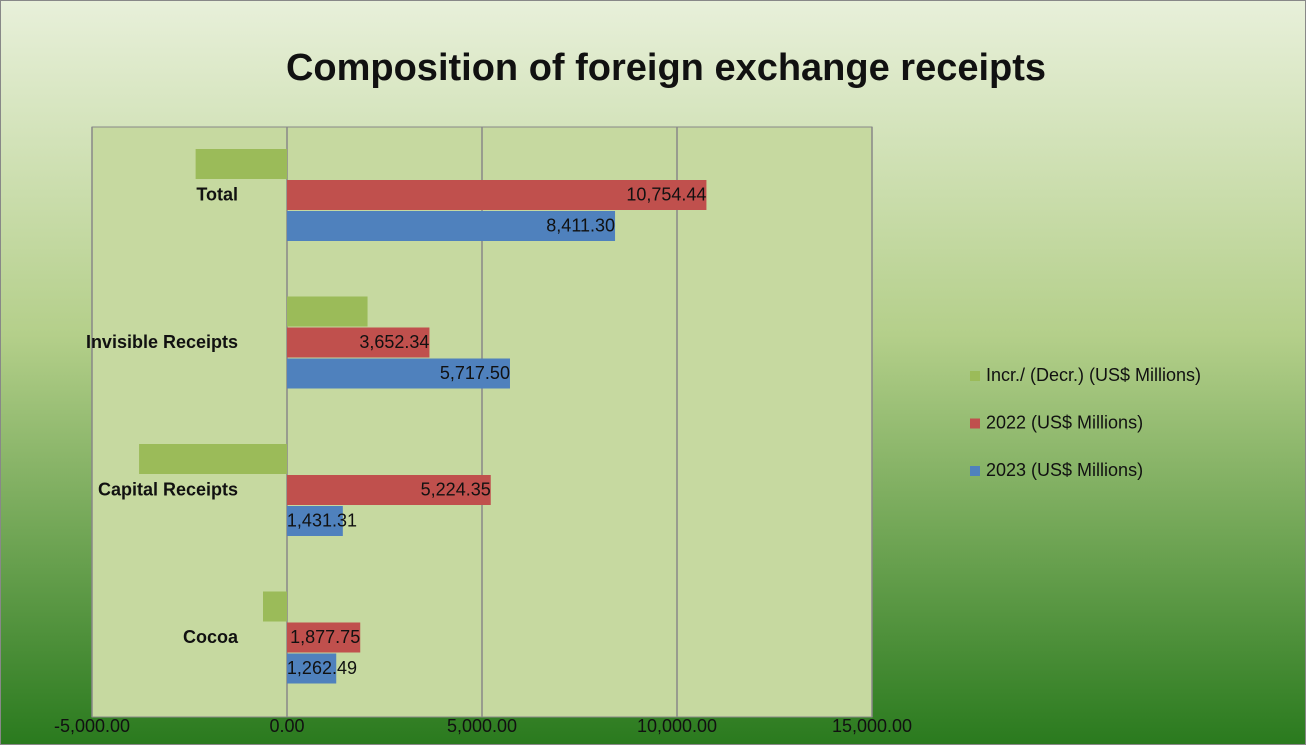 This screenshot has height=745, width=1306. What do you see at coordinates (211, 637) in the screenshot?
I see `category-label: Cocoa` at bounding box center [211, 637].